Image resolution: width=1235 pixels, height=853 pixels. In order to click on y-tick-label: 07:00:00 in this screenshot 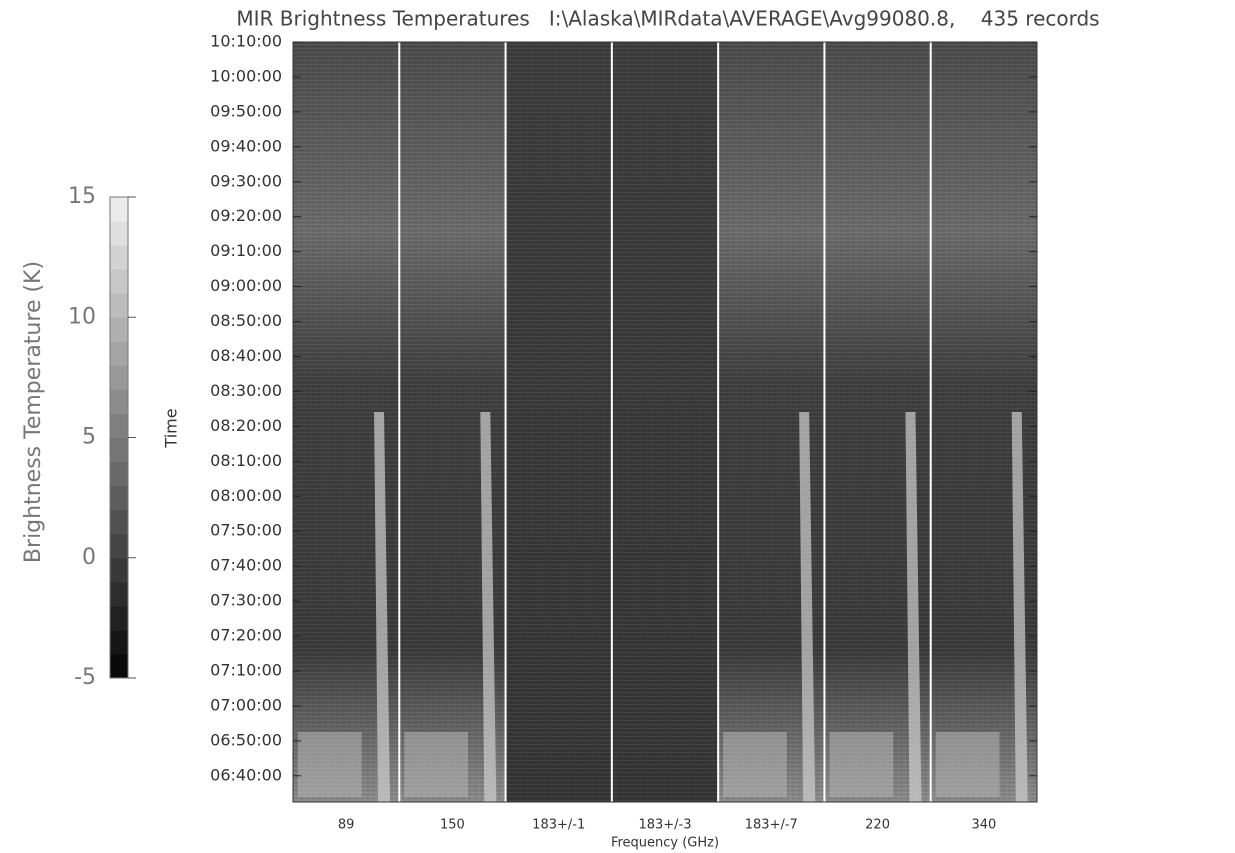, I will do `click(246, 704)`.